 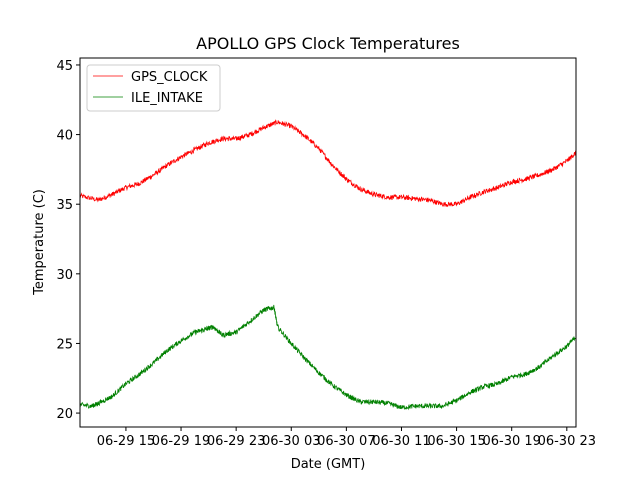 What do you see at coordinates (291, 441) in the screenshot?
I see `x-tick-label: 06-30 03` at bounding box center [291, 441].